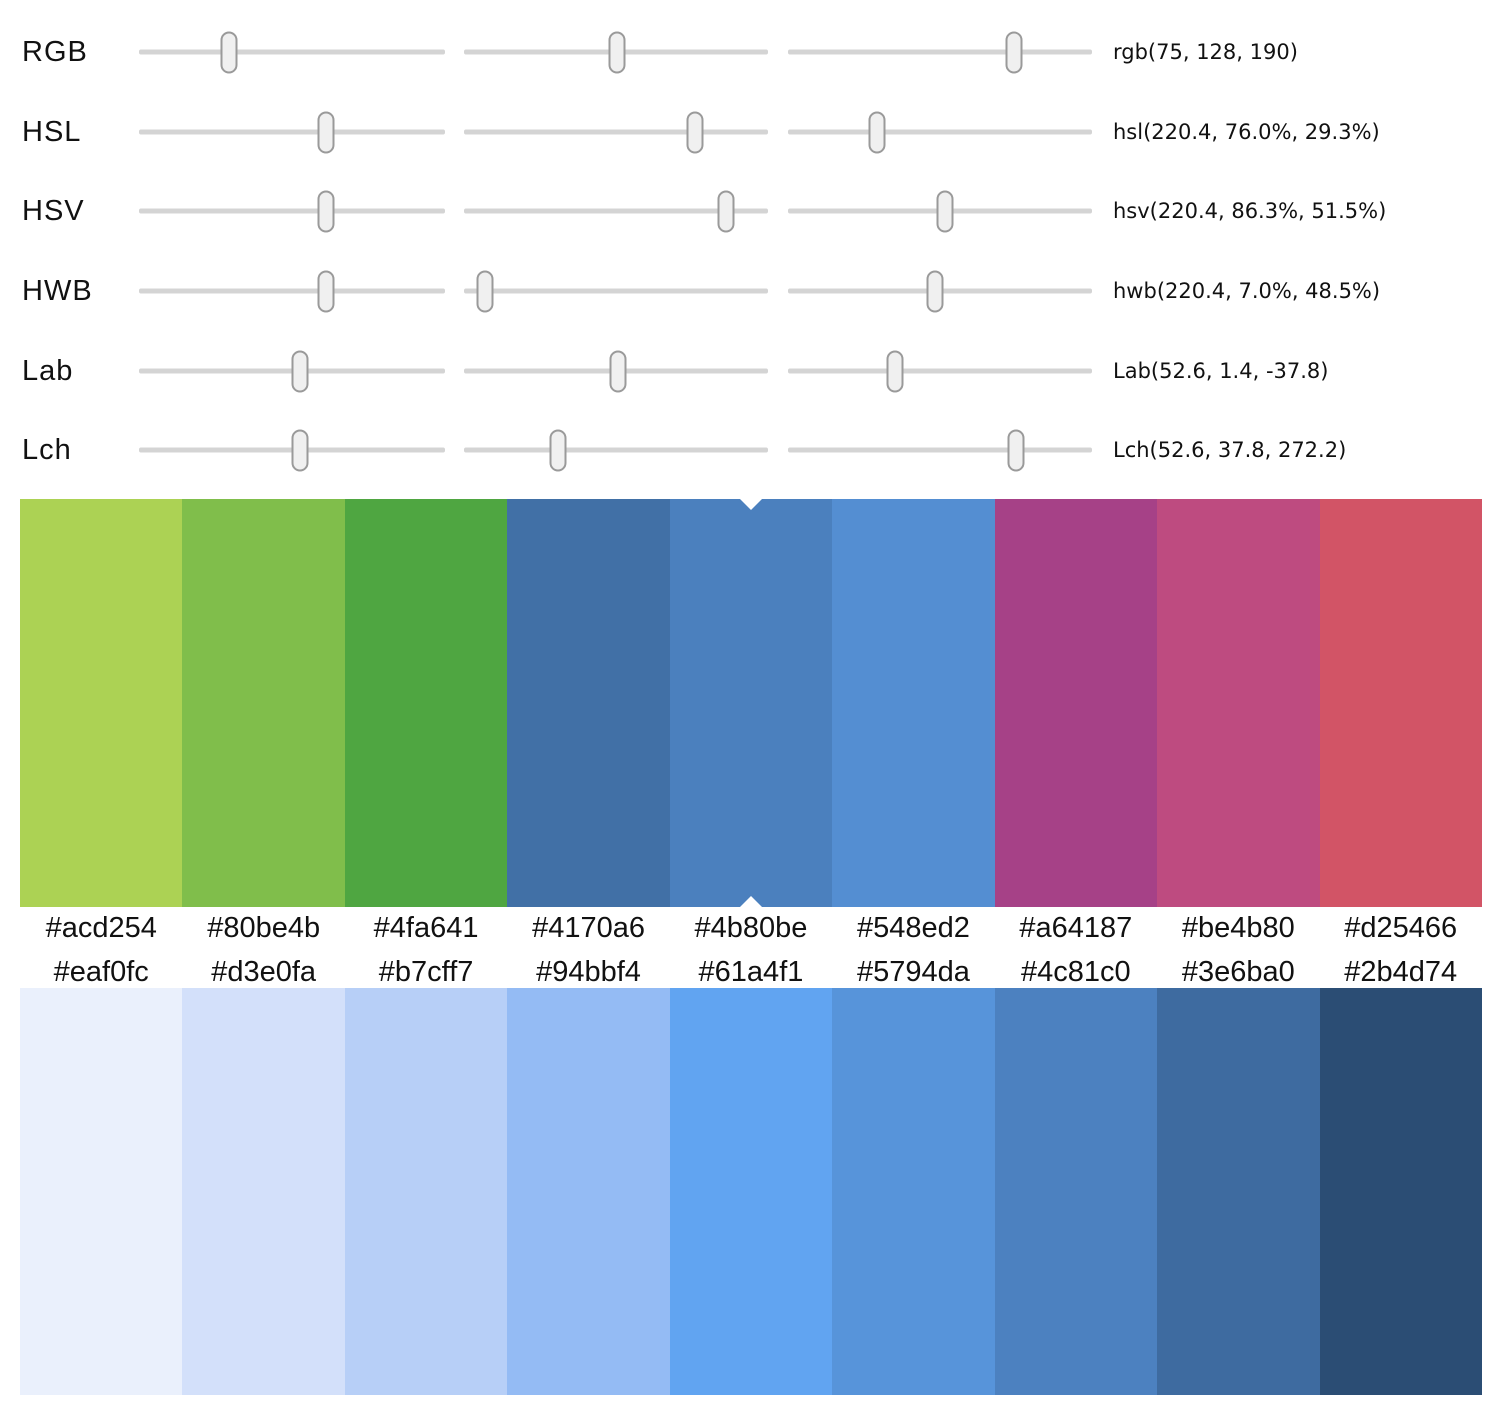 The width and height of the screenshot is (1501, 1415). Describe the element at coordinates (52, 132) in the screenshot. I see `slider-row-label: HSL` at that location.